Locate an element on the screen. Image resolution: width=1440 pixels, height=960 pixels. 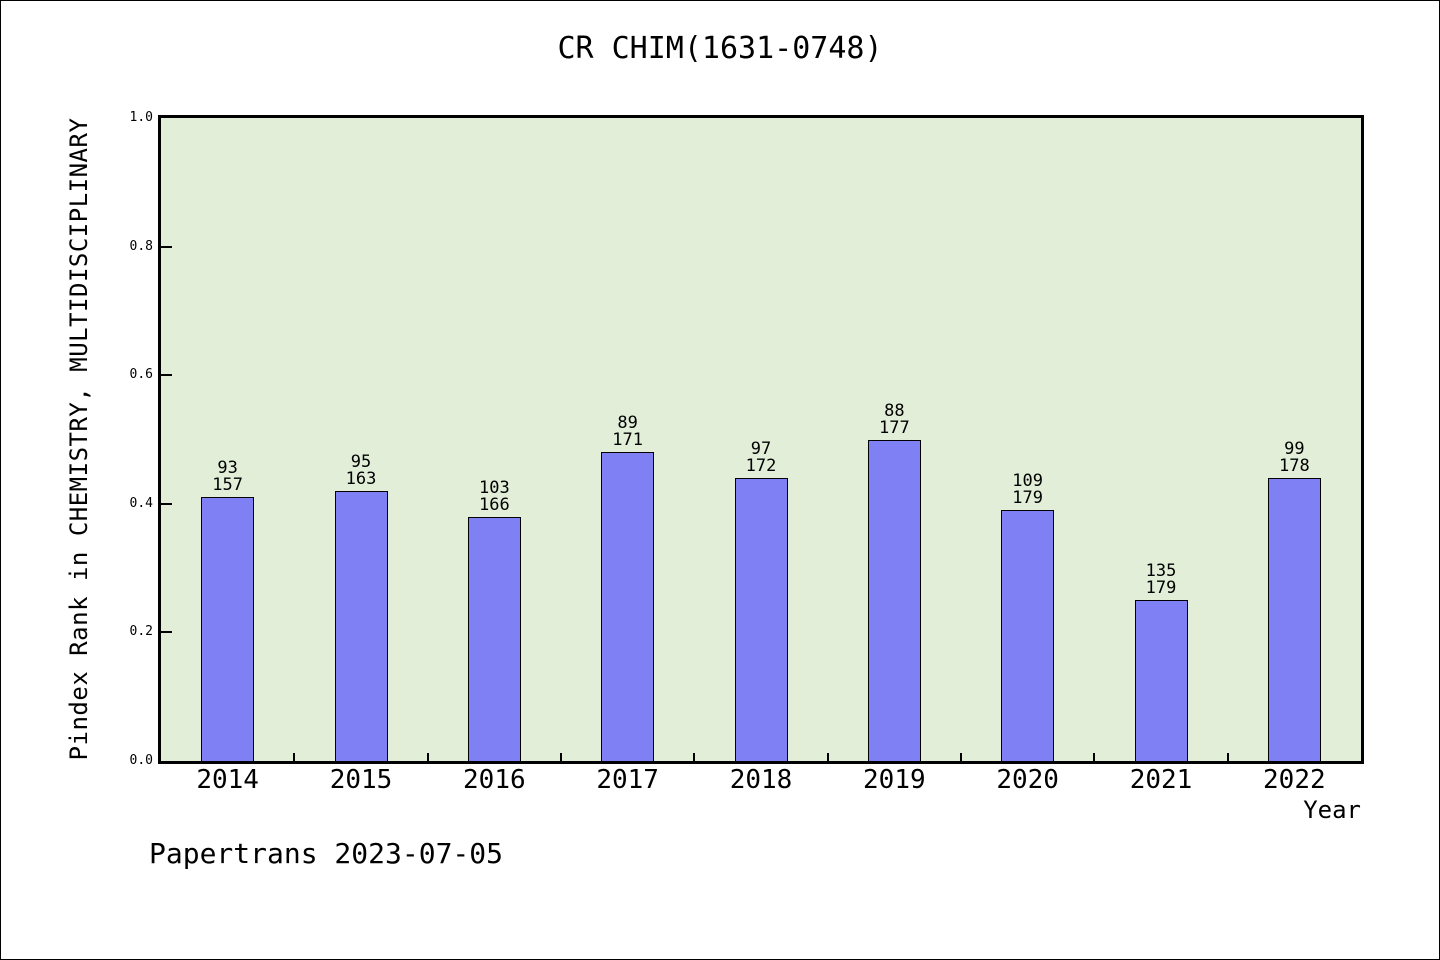
bar-2014 is located at coordinates (228, 629).